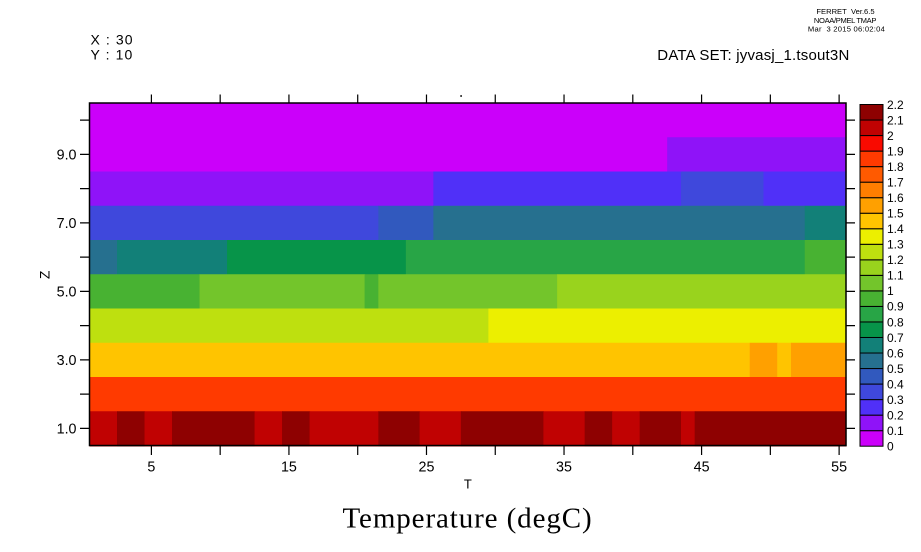 The width and height of the screenshot is (921, 552). Describe the element at coordinates (895, 369) in the screenshot. I see `svg-text: 0.5` at that location.